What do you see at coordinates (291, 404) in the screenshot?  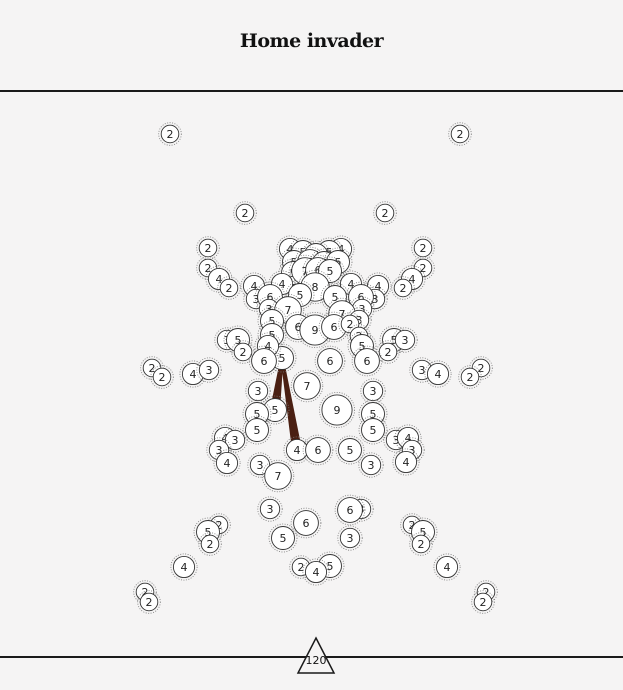 I see `bubble-link` at bounding box center [291, 404].